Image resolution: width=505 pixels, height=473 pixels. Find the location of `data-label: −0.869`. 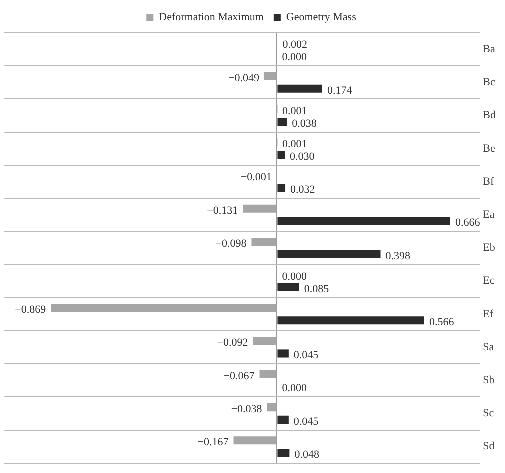

data-label: −0.869 is located at coordinates (31, 310).